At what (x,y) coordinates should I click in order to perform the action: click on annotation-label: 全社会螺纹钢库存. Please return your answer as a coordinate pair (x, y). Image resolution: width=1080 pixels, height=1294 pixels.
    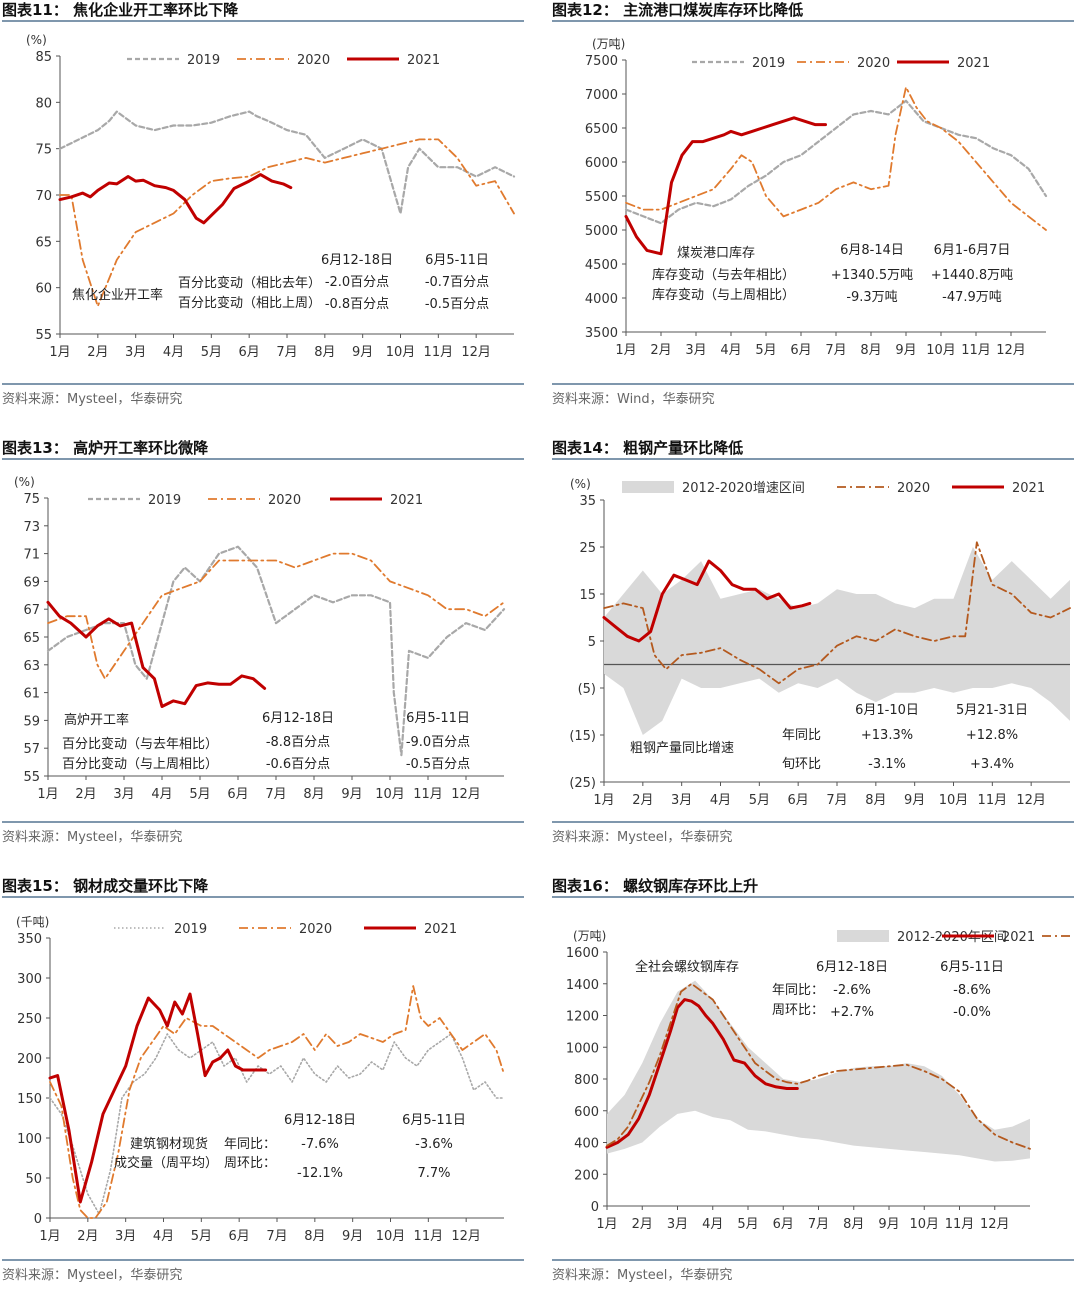
    Looking at the image, I should click on (687, 967).